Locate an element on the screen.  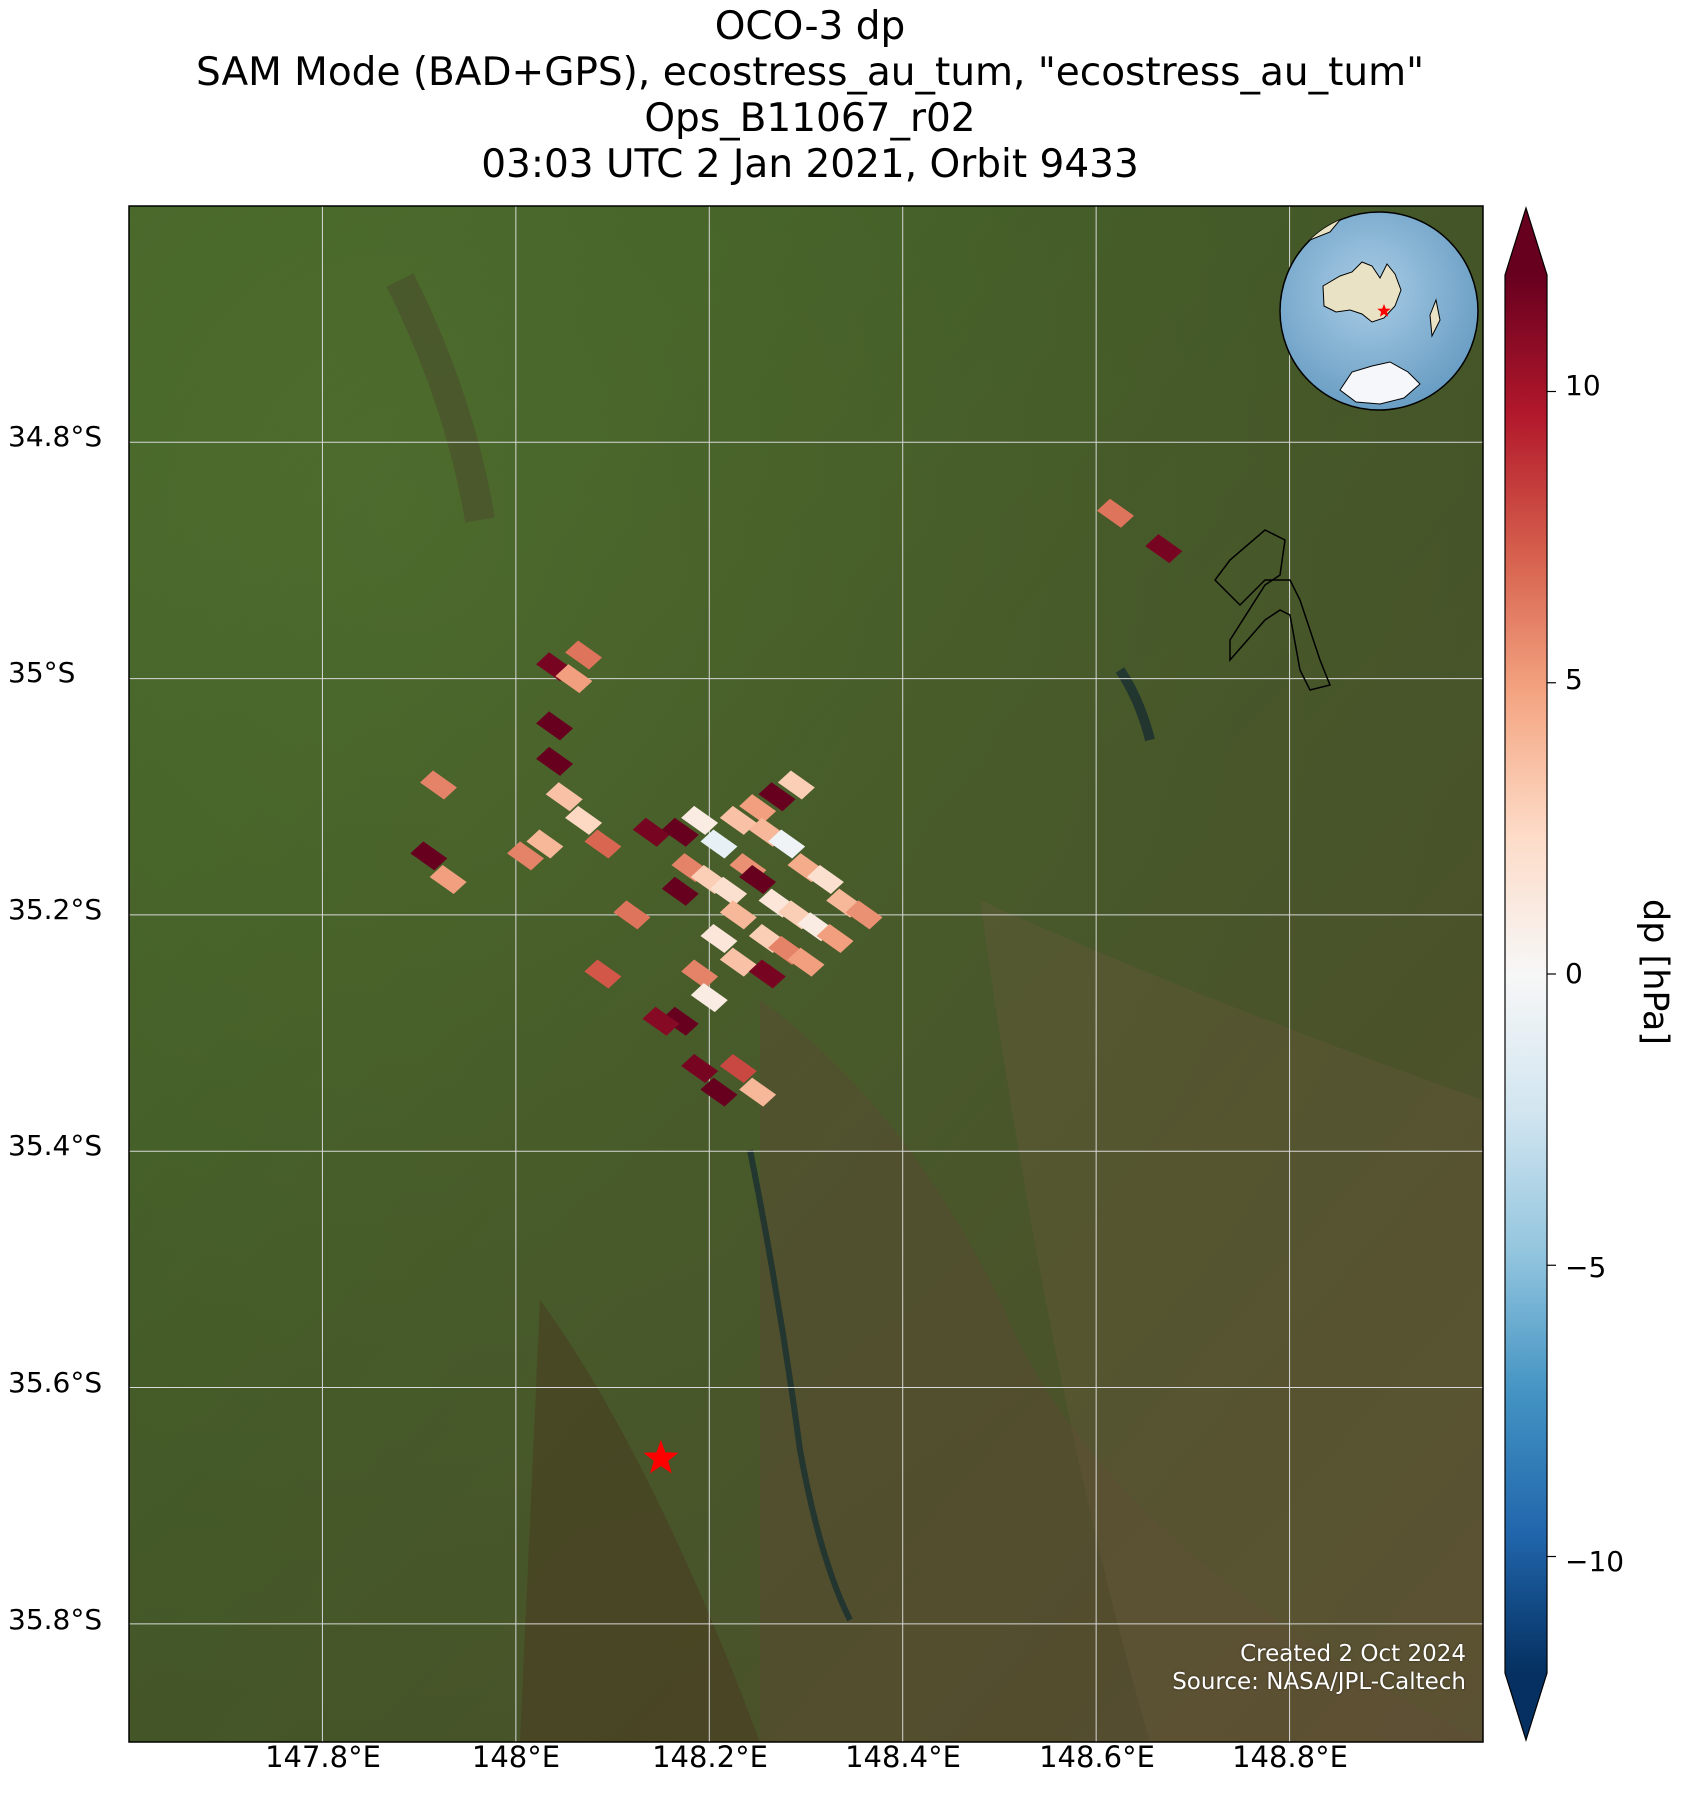
lat-tick-label: 35.8°S is located at coordinates (55, 1619).